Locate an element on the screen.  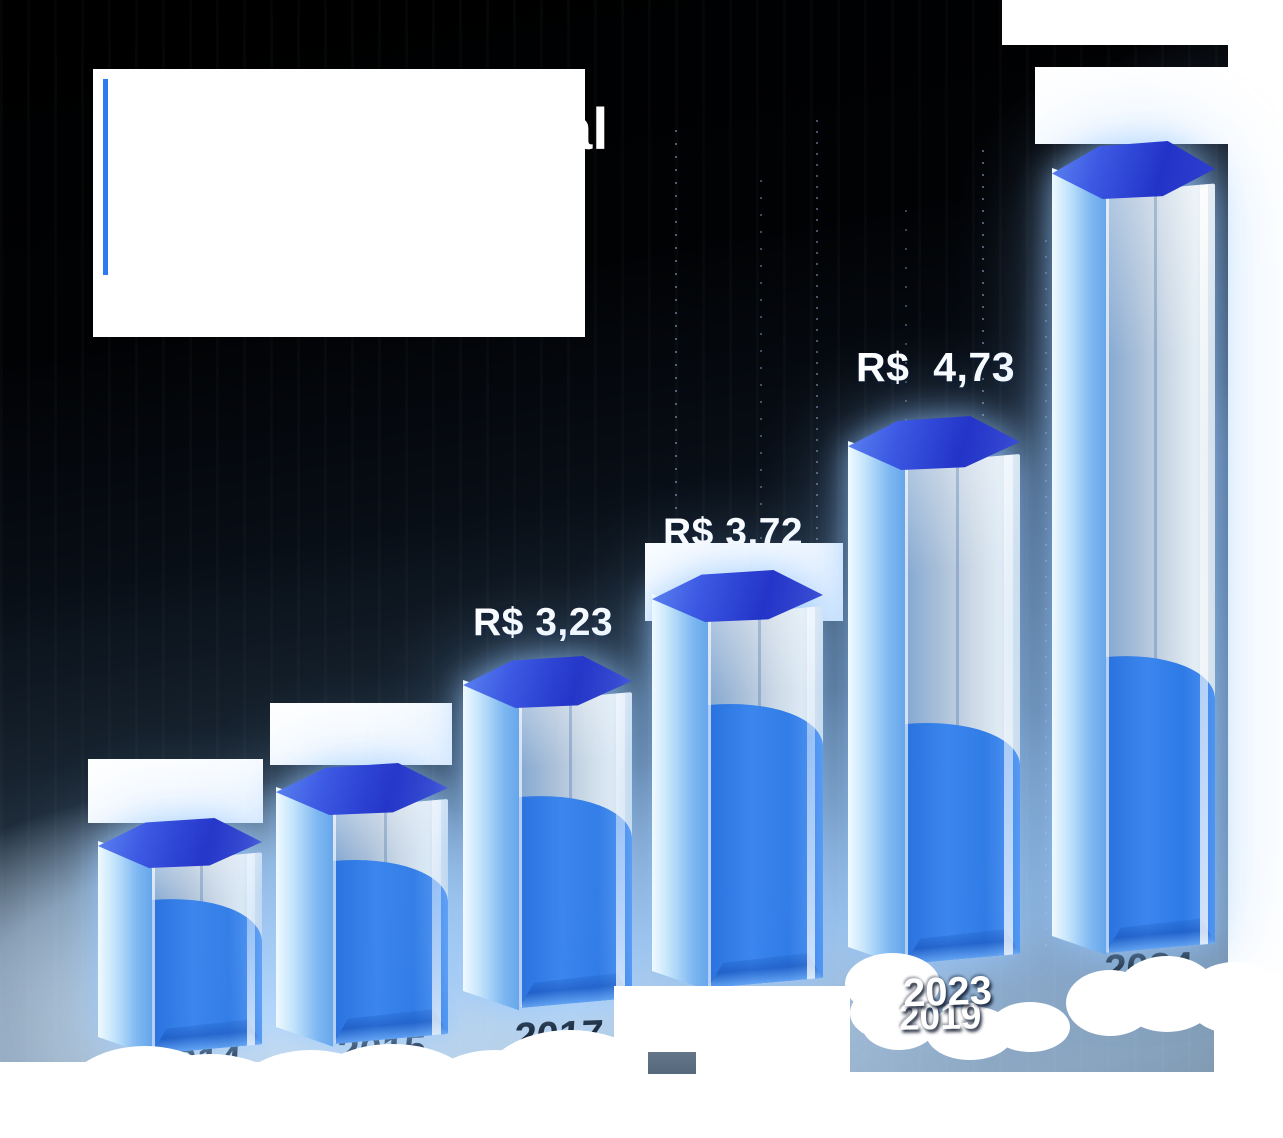
bar-2024 is located at coordinates (1133, 548).